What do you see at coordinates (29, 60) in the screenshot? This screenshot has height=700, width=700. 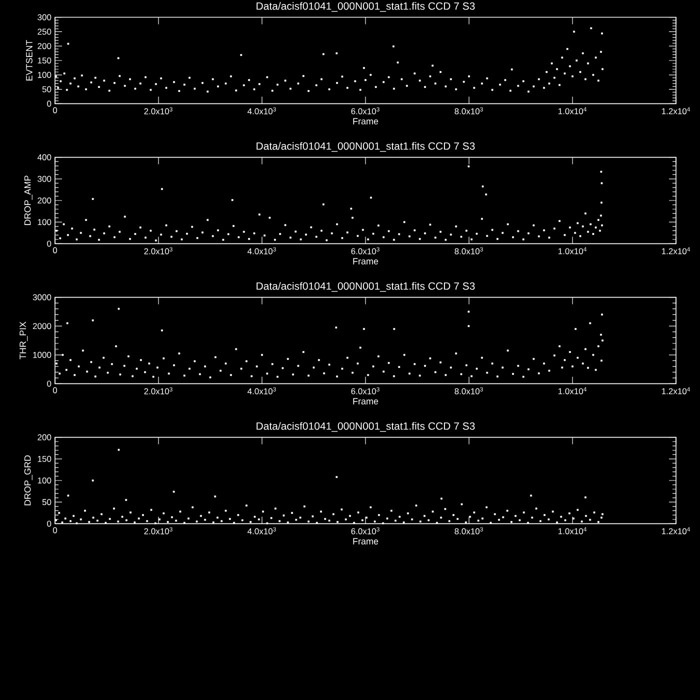 I see `y-axis-title: EVTSENT` at bounding box center [29, 60].